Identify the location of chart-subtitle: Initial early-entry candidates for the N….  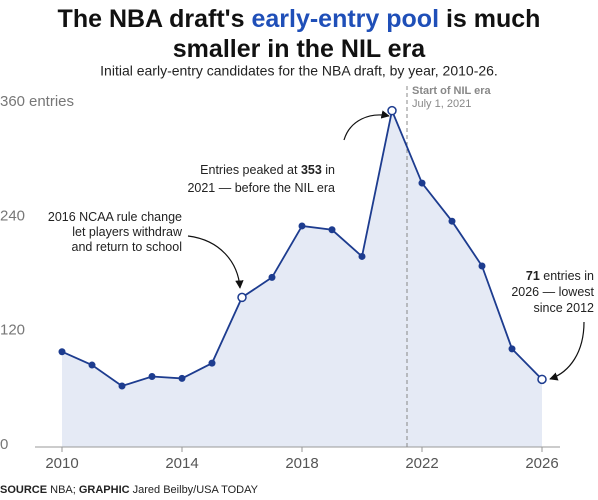
(299, 71).